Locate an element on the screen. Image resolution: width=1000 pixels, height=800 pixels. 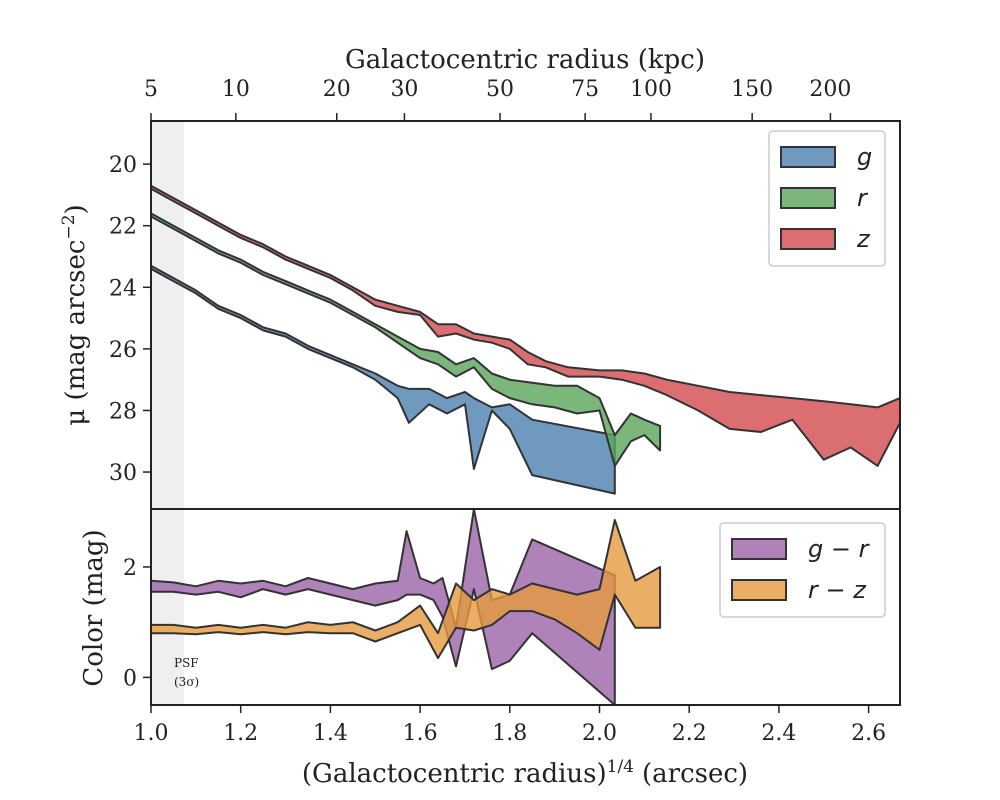
band-r-minus-z is located at coordinates (406, 589).